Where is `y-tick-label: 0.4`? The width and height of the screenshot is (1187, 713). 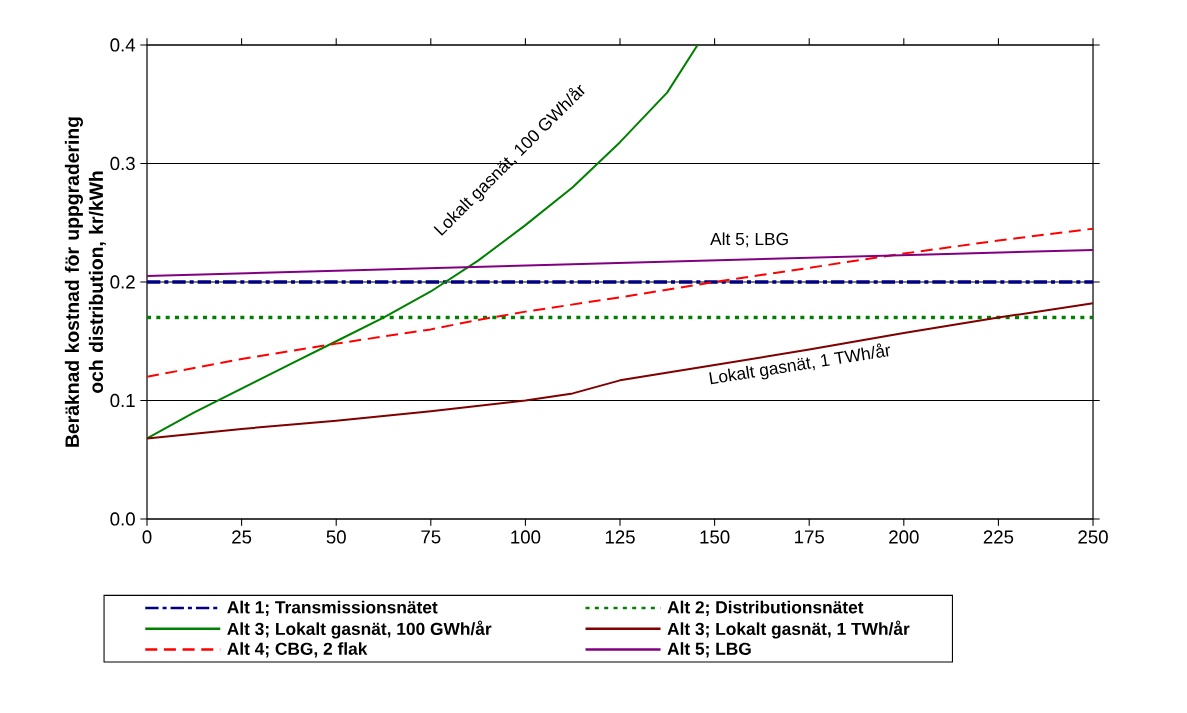 y-tick-label: 0.4 is located at coordinates (123, 45).